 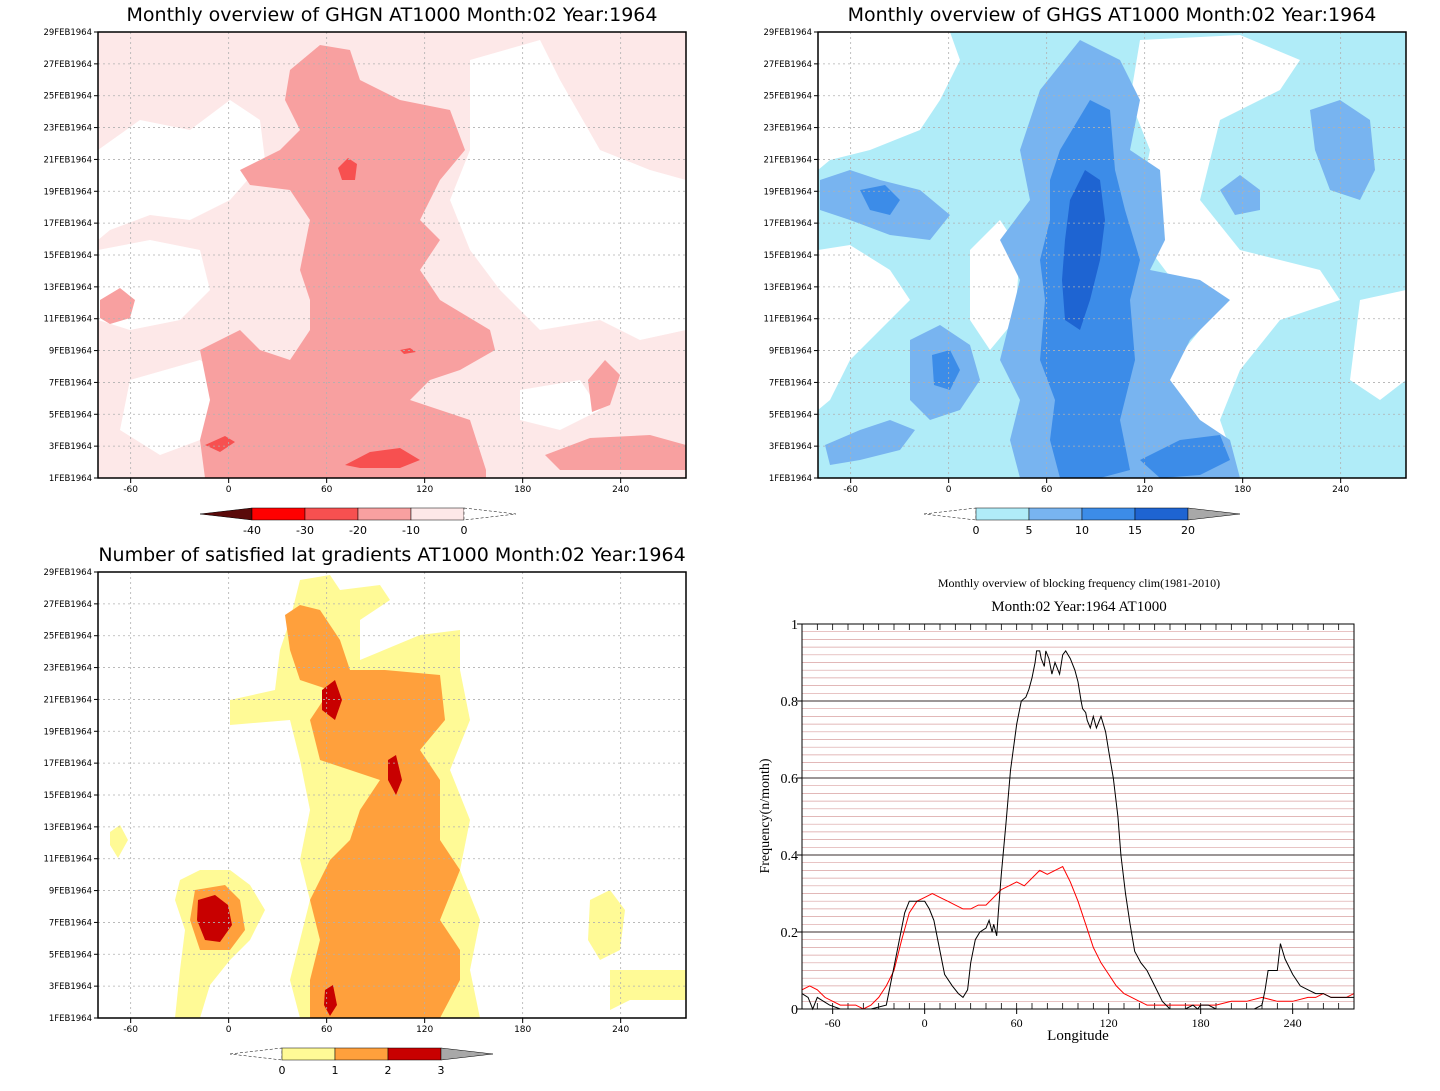 I want to click on colorbar-low-triangle, so click(x=256, y=1054).